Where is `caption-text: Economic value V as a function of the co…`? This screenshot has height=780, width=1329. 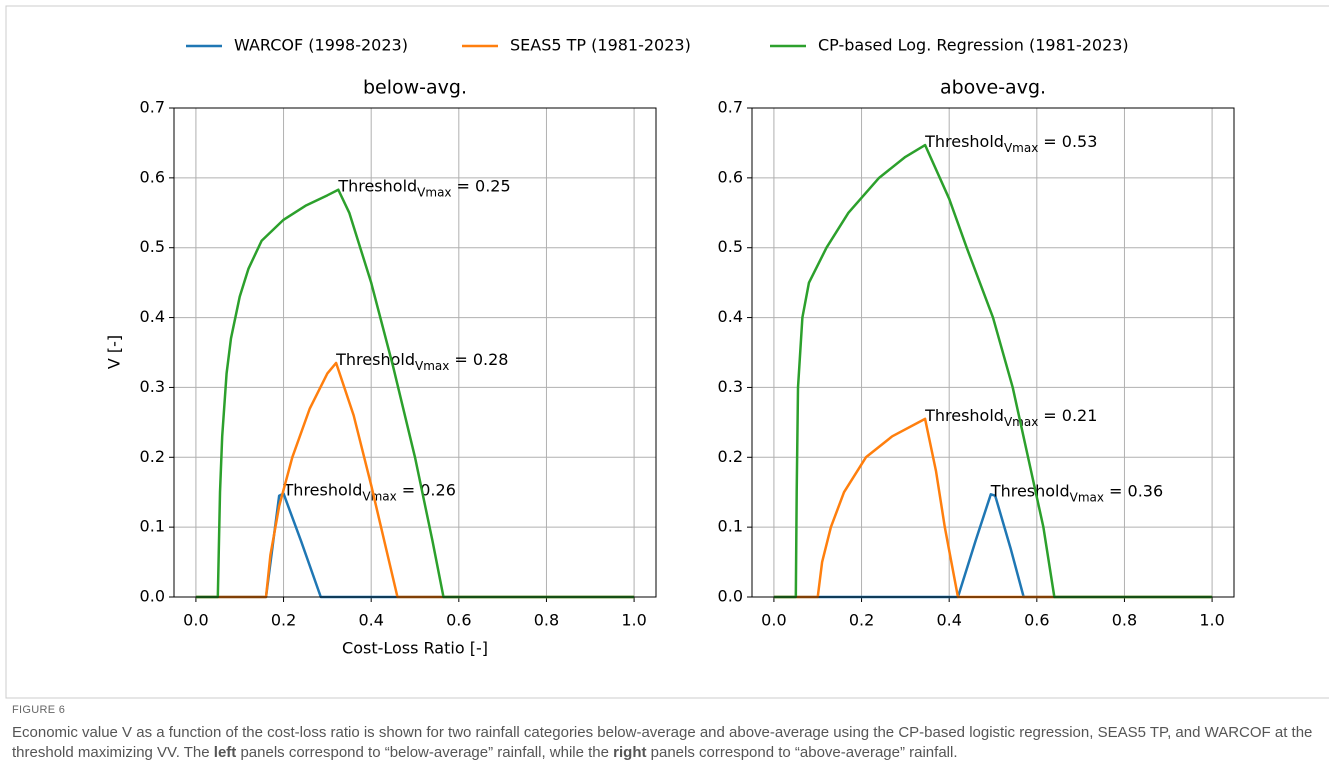
caption-text: Economic value V as a function of the co… is located at coordinates (662, 742).